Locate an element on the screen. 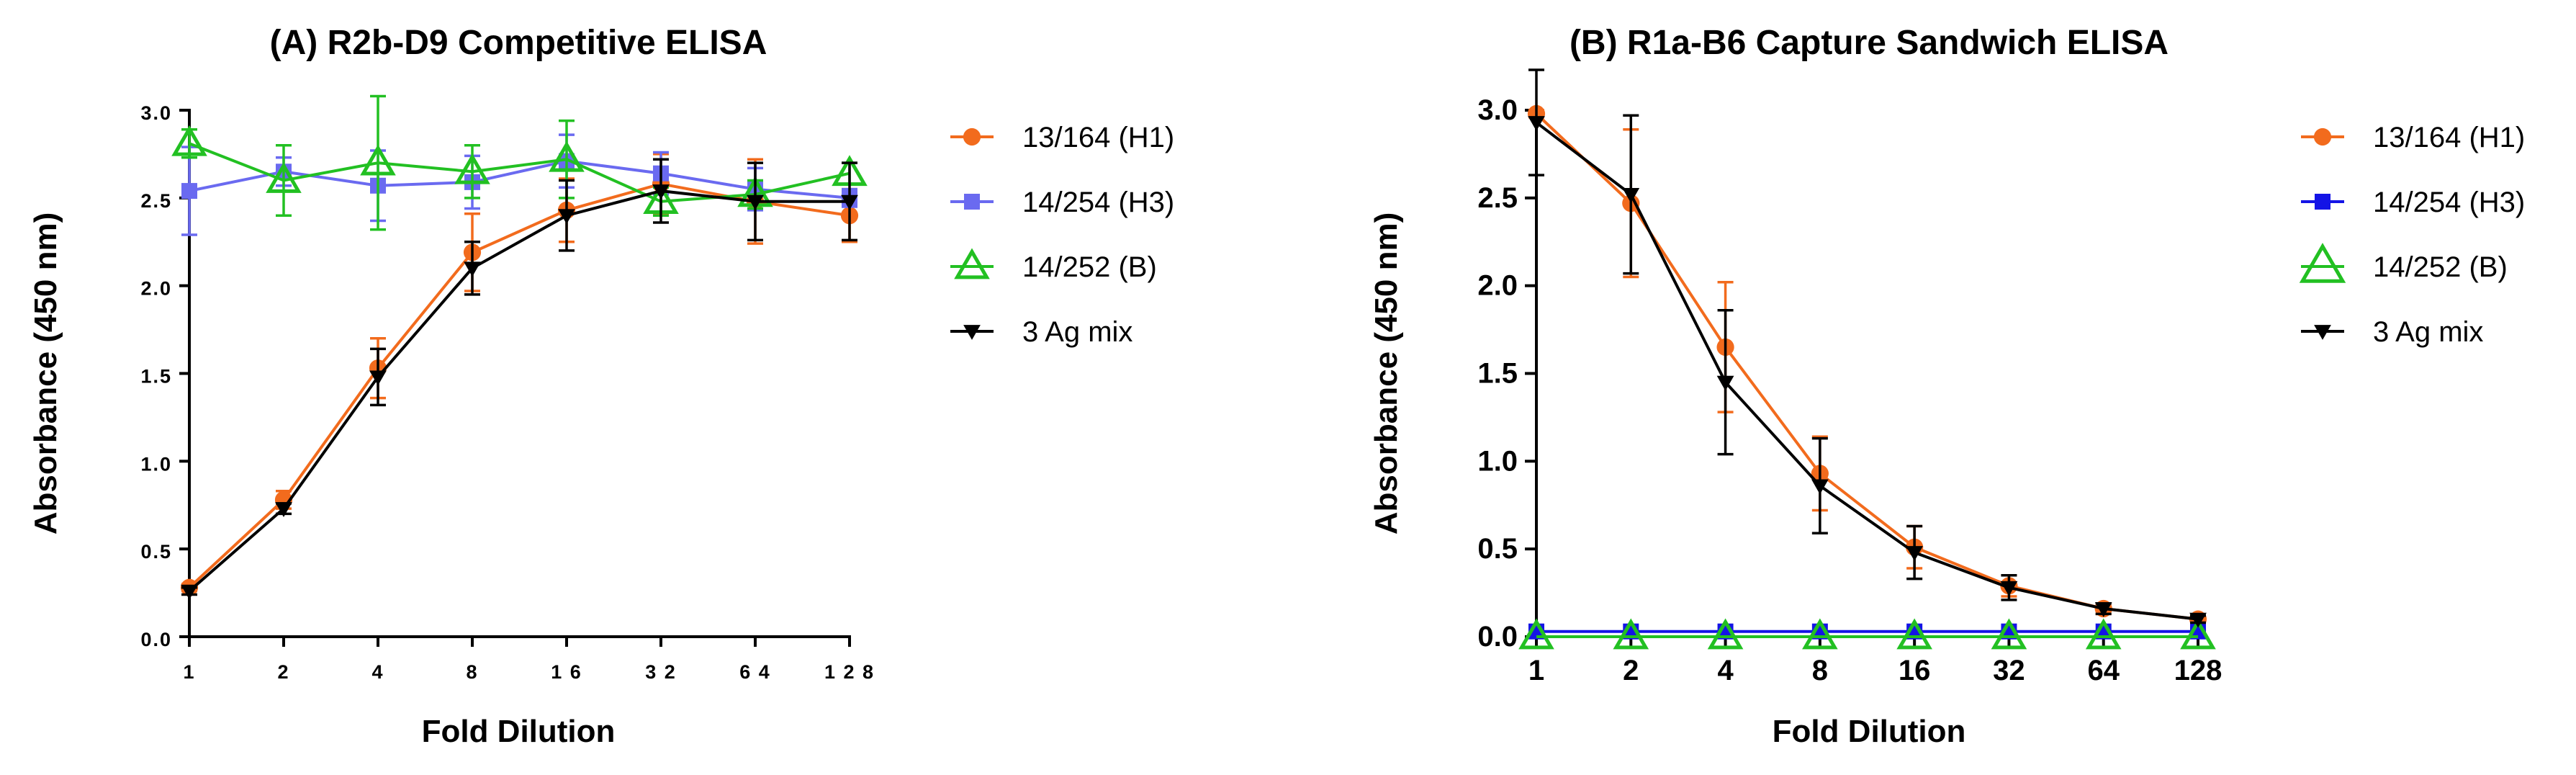  chart-title: (B) R1a-B6 Capture Sandwich ELISA is located at coordinates (1869, 43).